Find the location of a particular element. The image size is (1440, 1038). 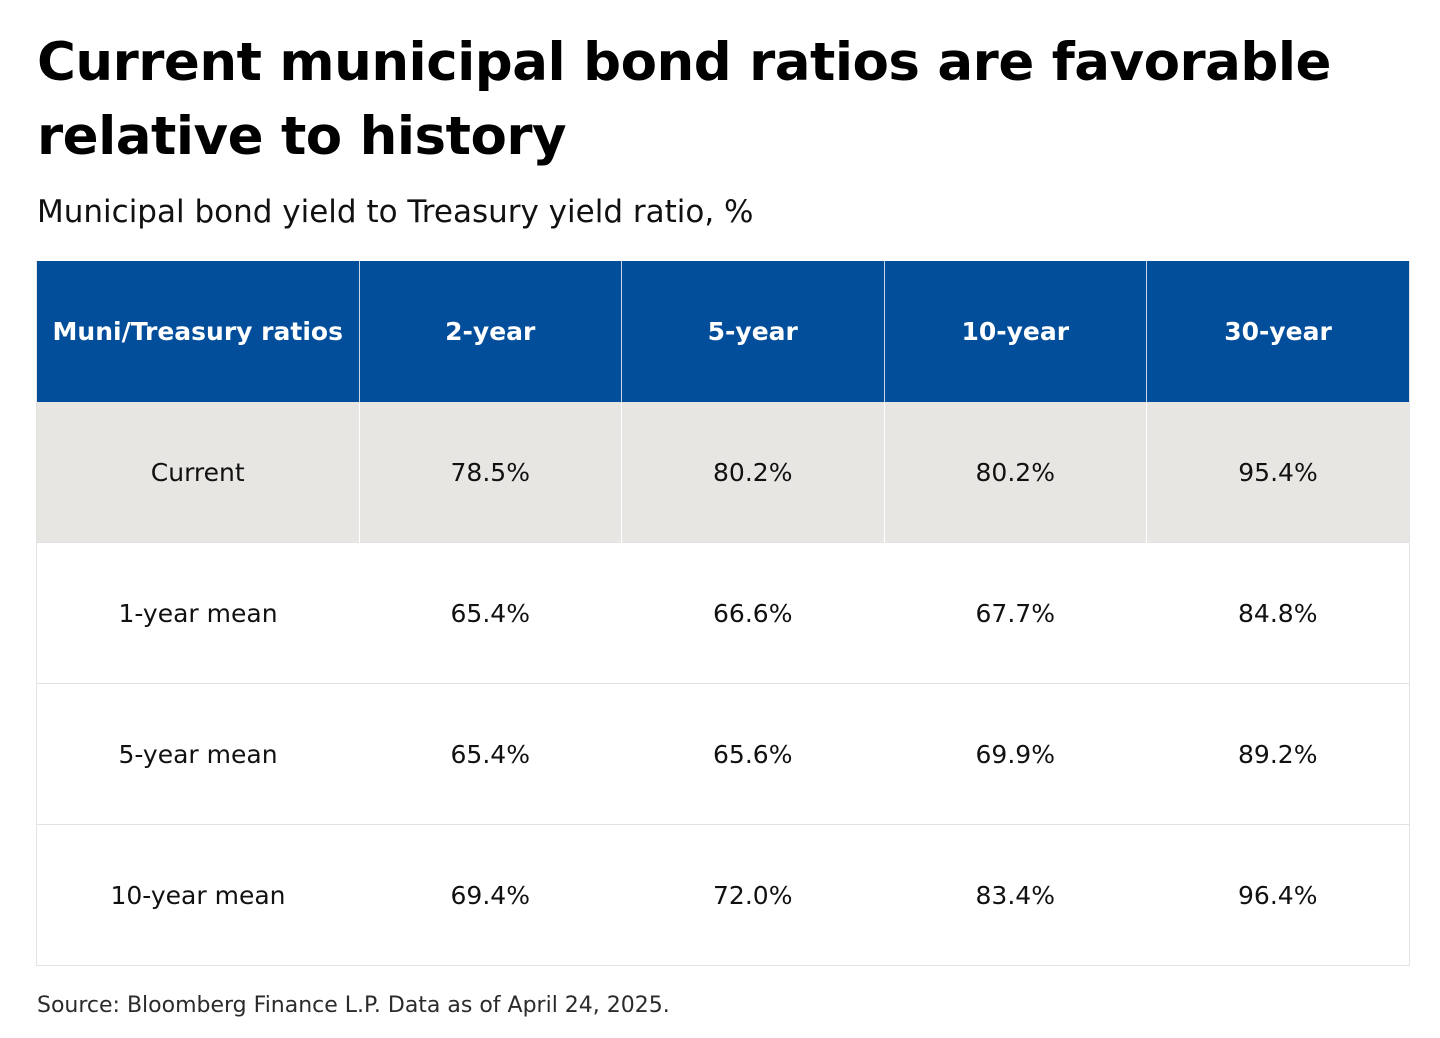

table-cell: 89.2% is located at coordinates (1277, 754).